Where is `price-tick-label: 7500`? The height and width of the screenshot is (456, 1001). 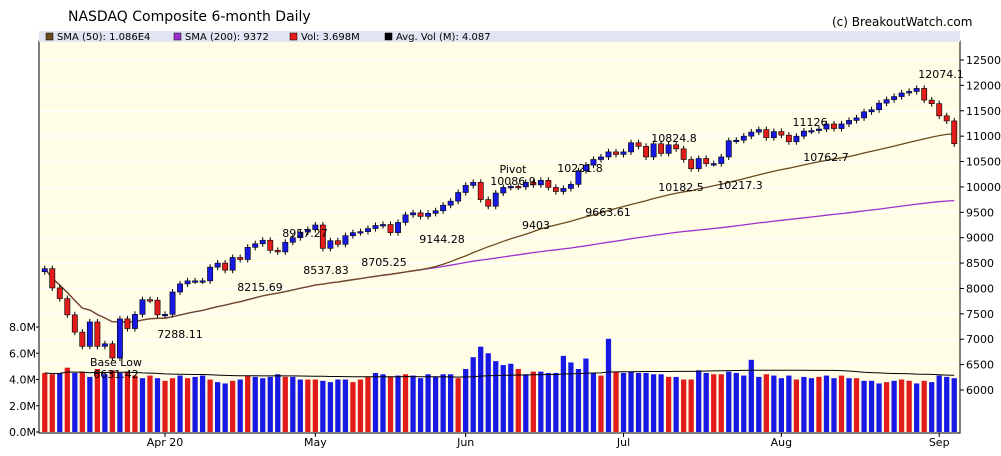
price-tick-label: 7500 is located at coordinates (980, 314).